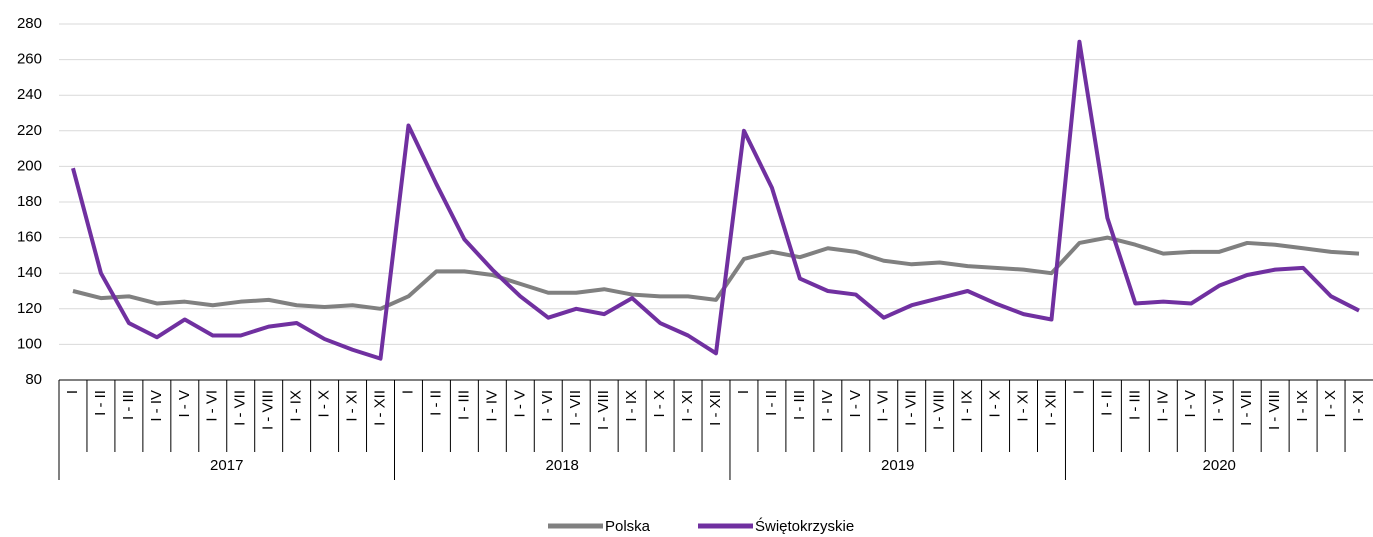 The width and height of the screenshot is (1373, 537). I want to click on y-tick-label: 140, so click(29, 272).